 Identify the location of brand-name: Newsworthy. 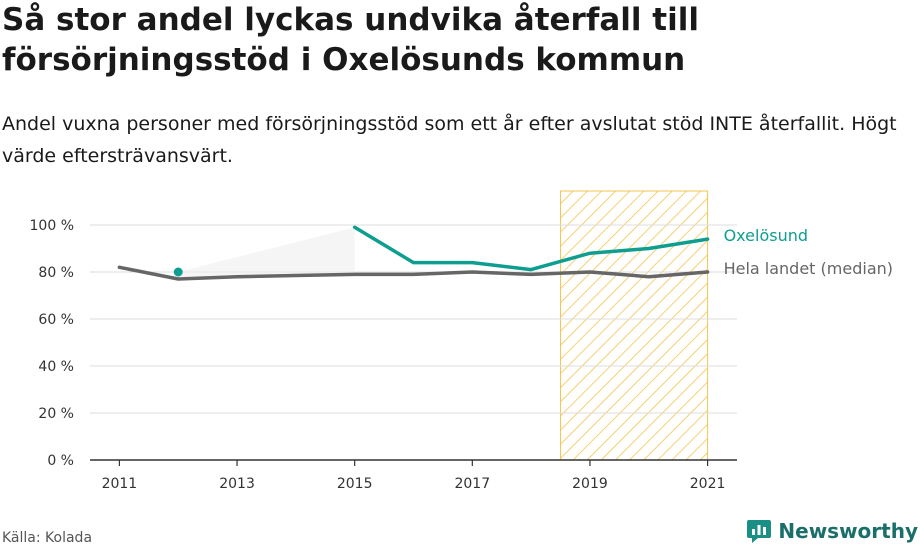
(848, 531).